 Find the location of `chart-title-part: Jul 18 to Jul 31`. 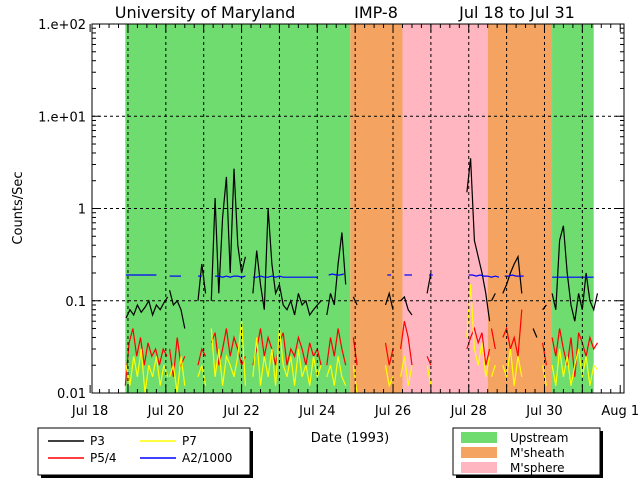

chart-title-part: Jul 18 to Jul 31 is located at coordinates (516, 12).